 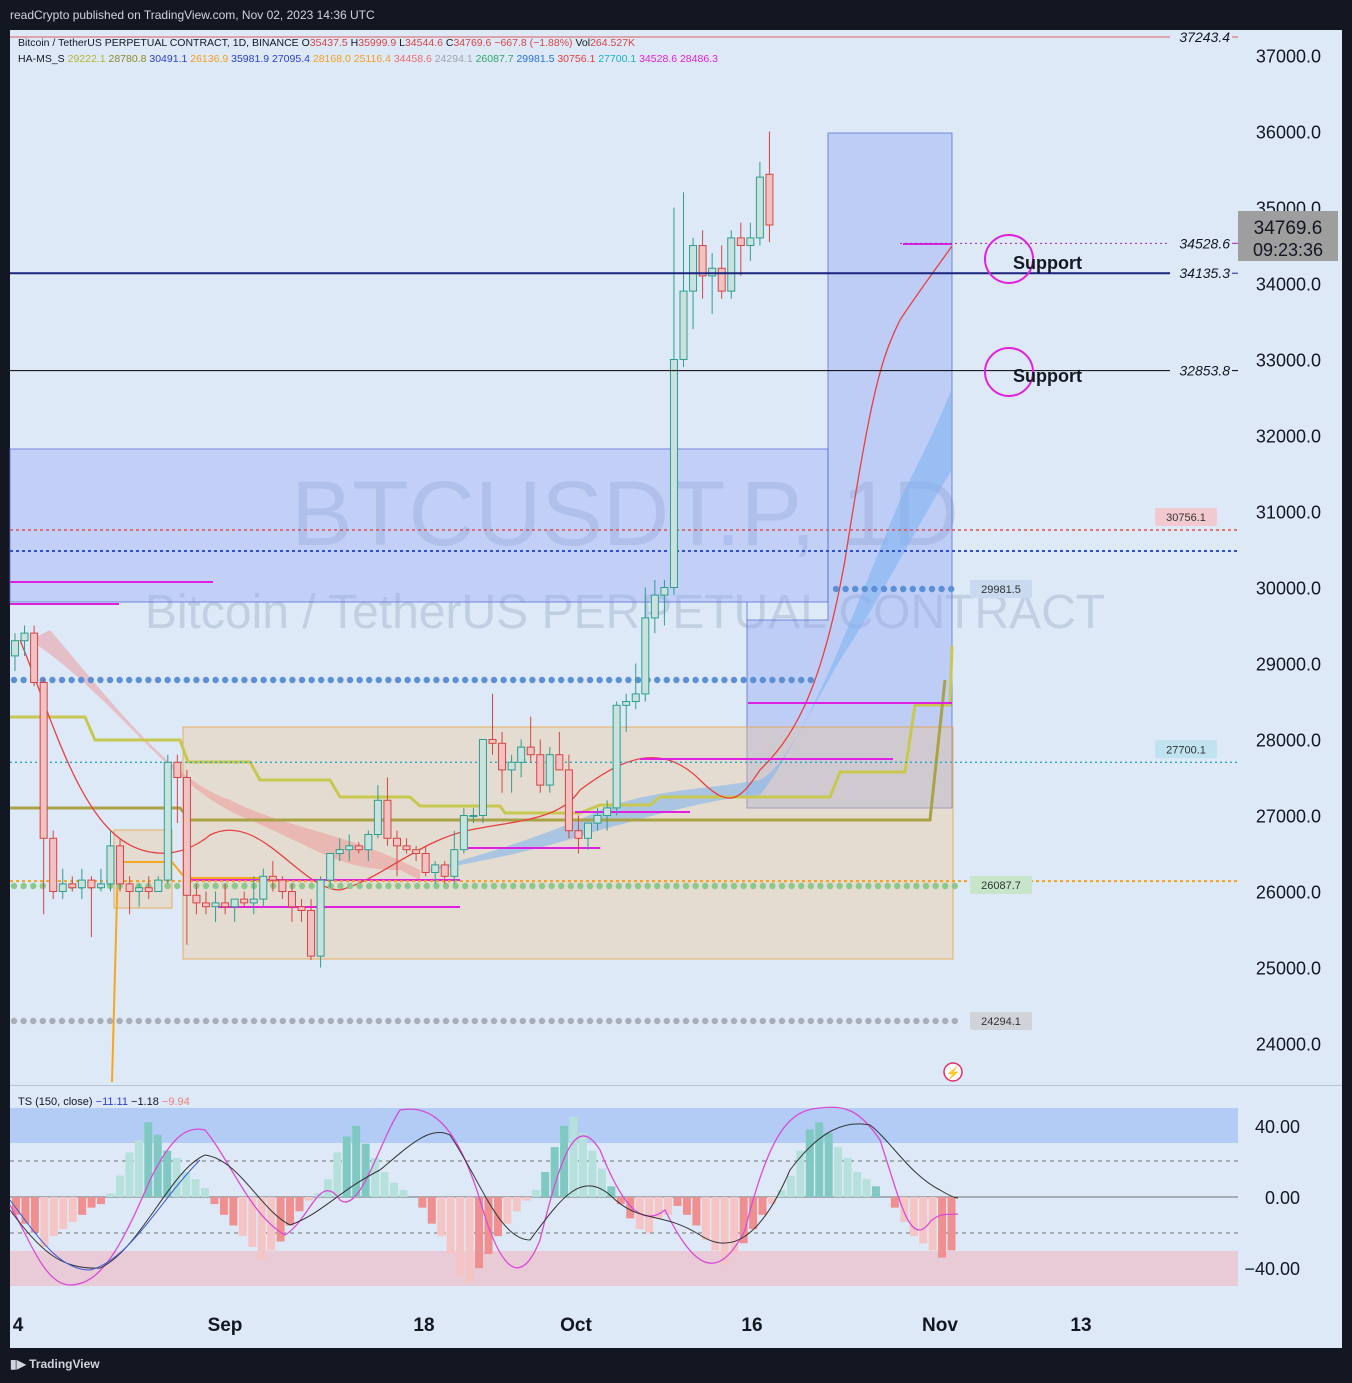 I want to click on tradingview-logo: ▮▶ TradingView, so click(x=55, y=1364).